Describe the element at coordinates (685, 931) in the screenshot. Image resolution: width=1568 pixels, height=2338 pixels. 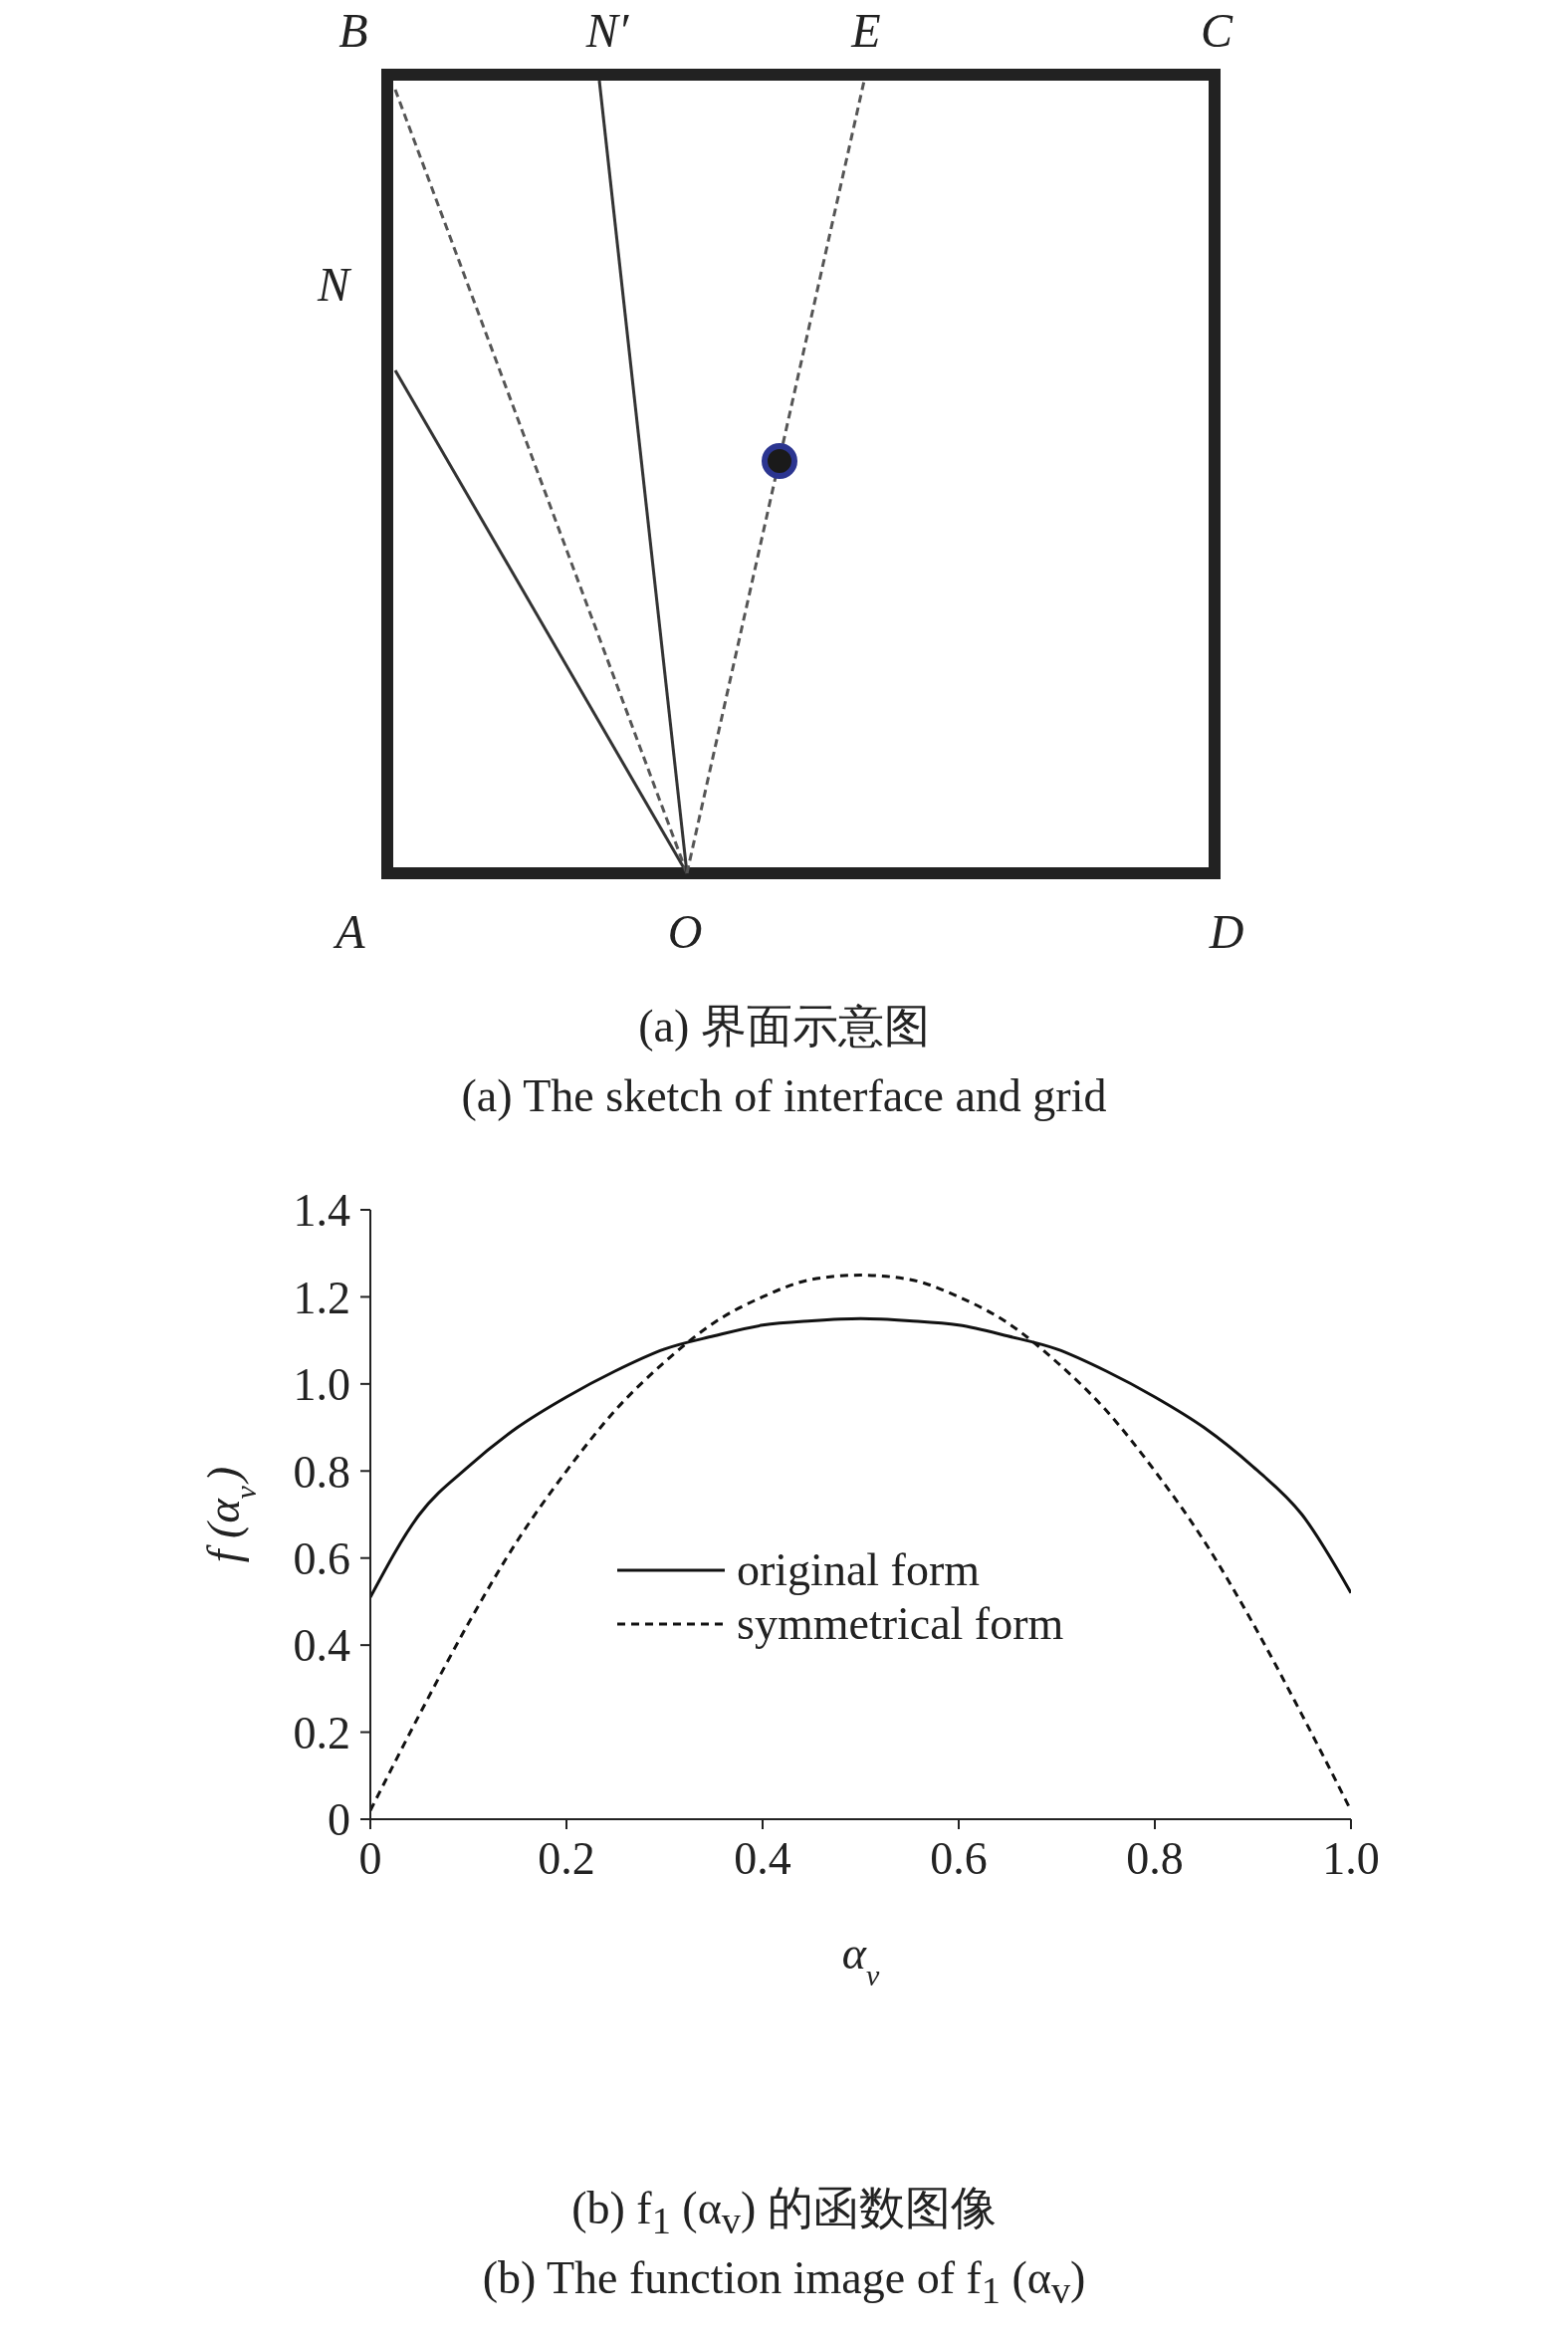
I see `text: O` at that location.